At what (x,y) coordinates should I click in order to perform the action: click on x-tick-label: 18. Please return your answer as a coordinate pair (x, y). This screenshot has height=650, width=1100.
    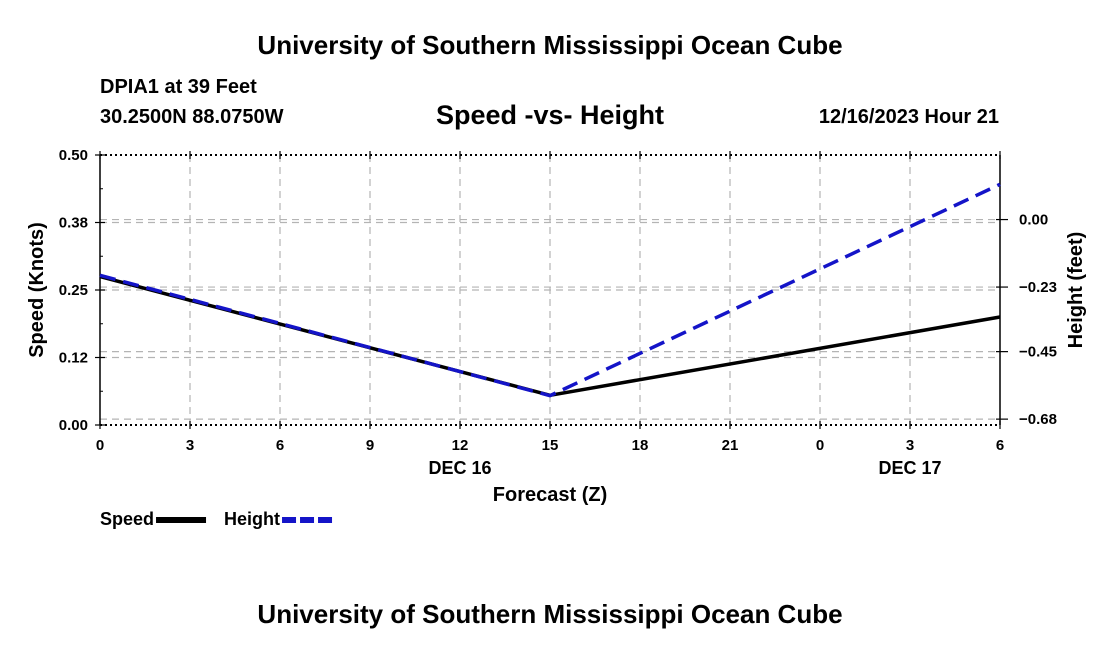
    Looking at the image, I should click on (640, 445).